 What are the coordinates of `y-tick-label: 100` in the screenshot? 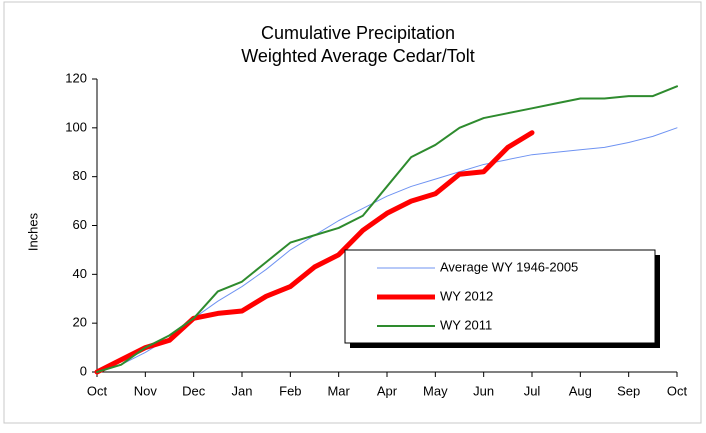 It's located at (76, 126).